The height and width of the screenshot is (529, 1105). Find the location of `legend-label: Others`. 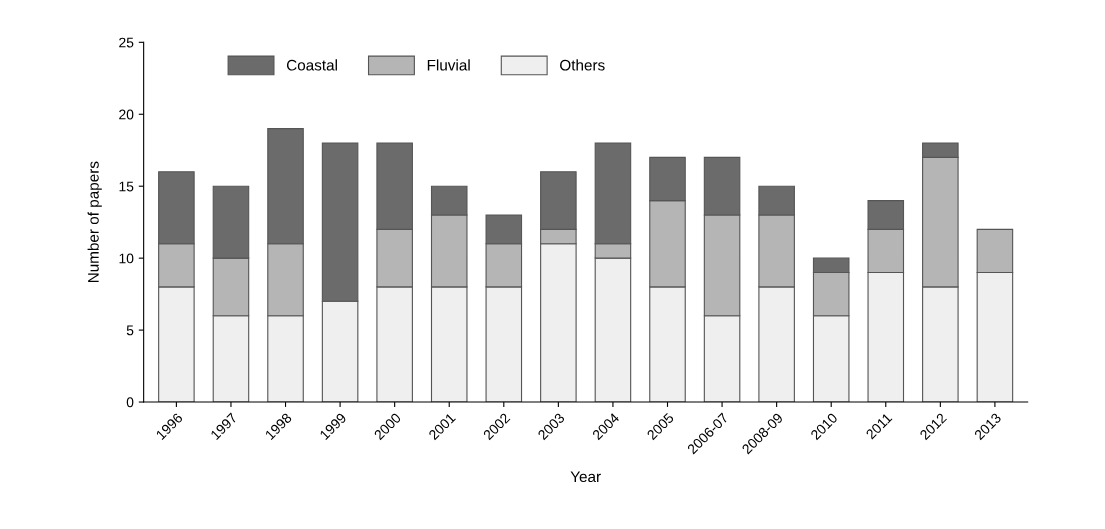

legend-label: Others is located at coordinates (582, 65).